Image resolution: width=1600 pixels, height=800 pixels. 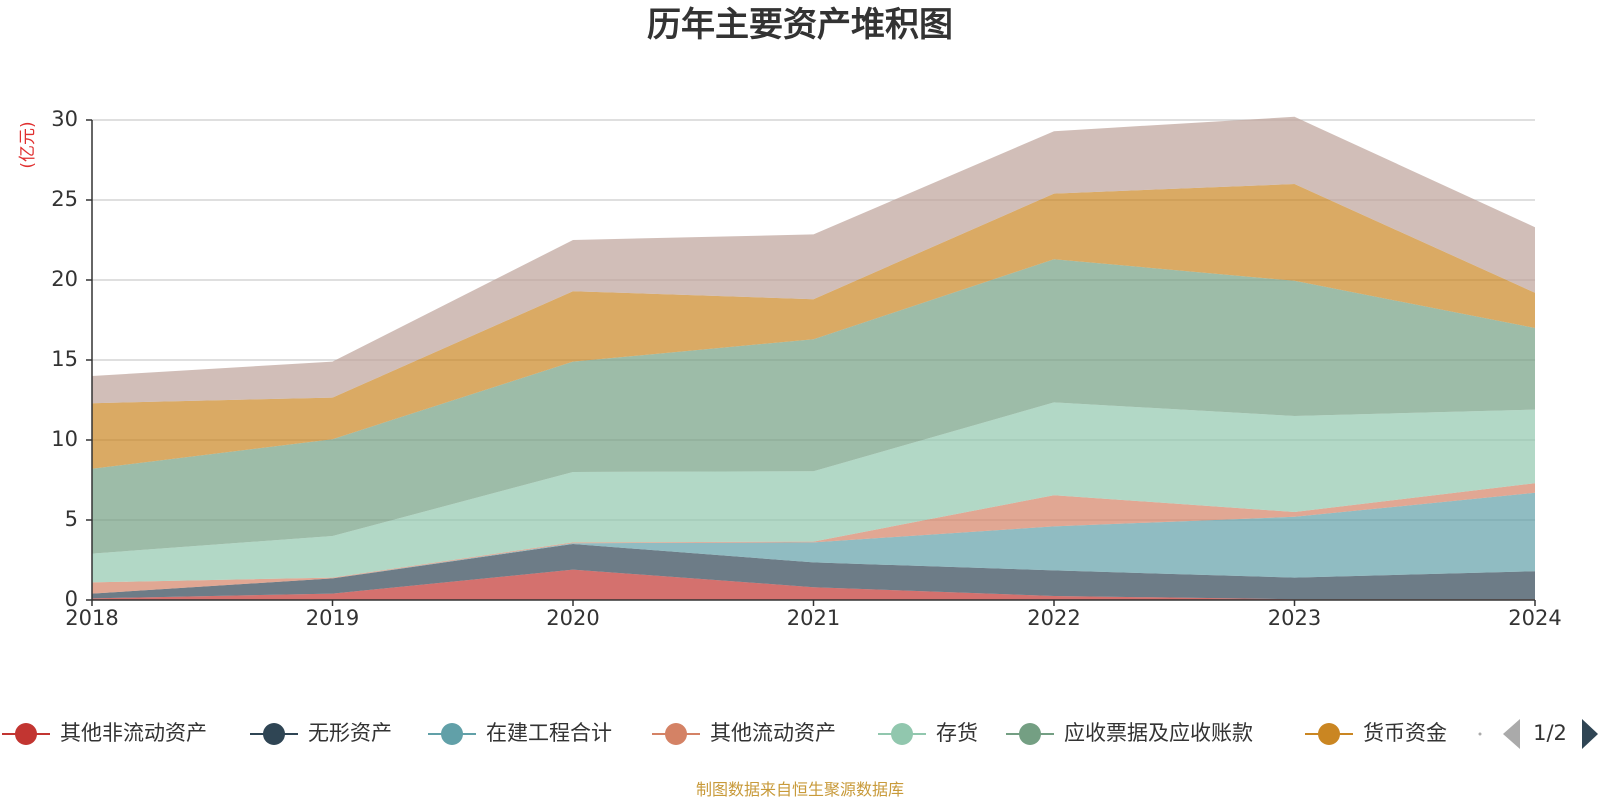 What do you see at coordinates (28, 144) in the screenshot?
I see `y-axis-unit: (亿元)` at bounding box center [28, 144].